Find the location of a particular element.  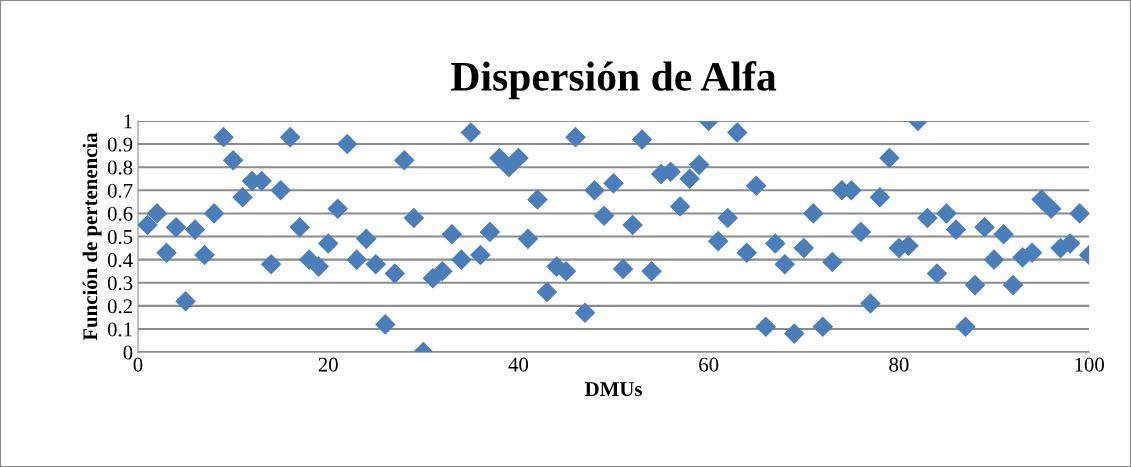

y-tick-label: 0.9 is located at coordinates (120, 144).